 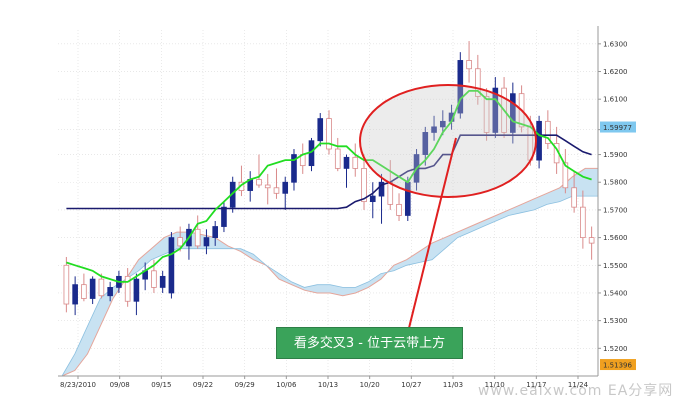 What do you see at coordinates (120, 385) in the screenshot?
I see `x-tick-label: 09/08` at bounding box center [120, 385].